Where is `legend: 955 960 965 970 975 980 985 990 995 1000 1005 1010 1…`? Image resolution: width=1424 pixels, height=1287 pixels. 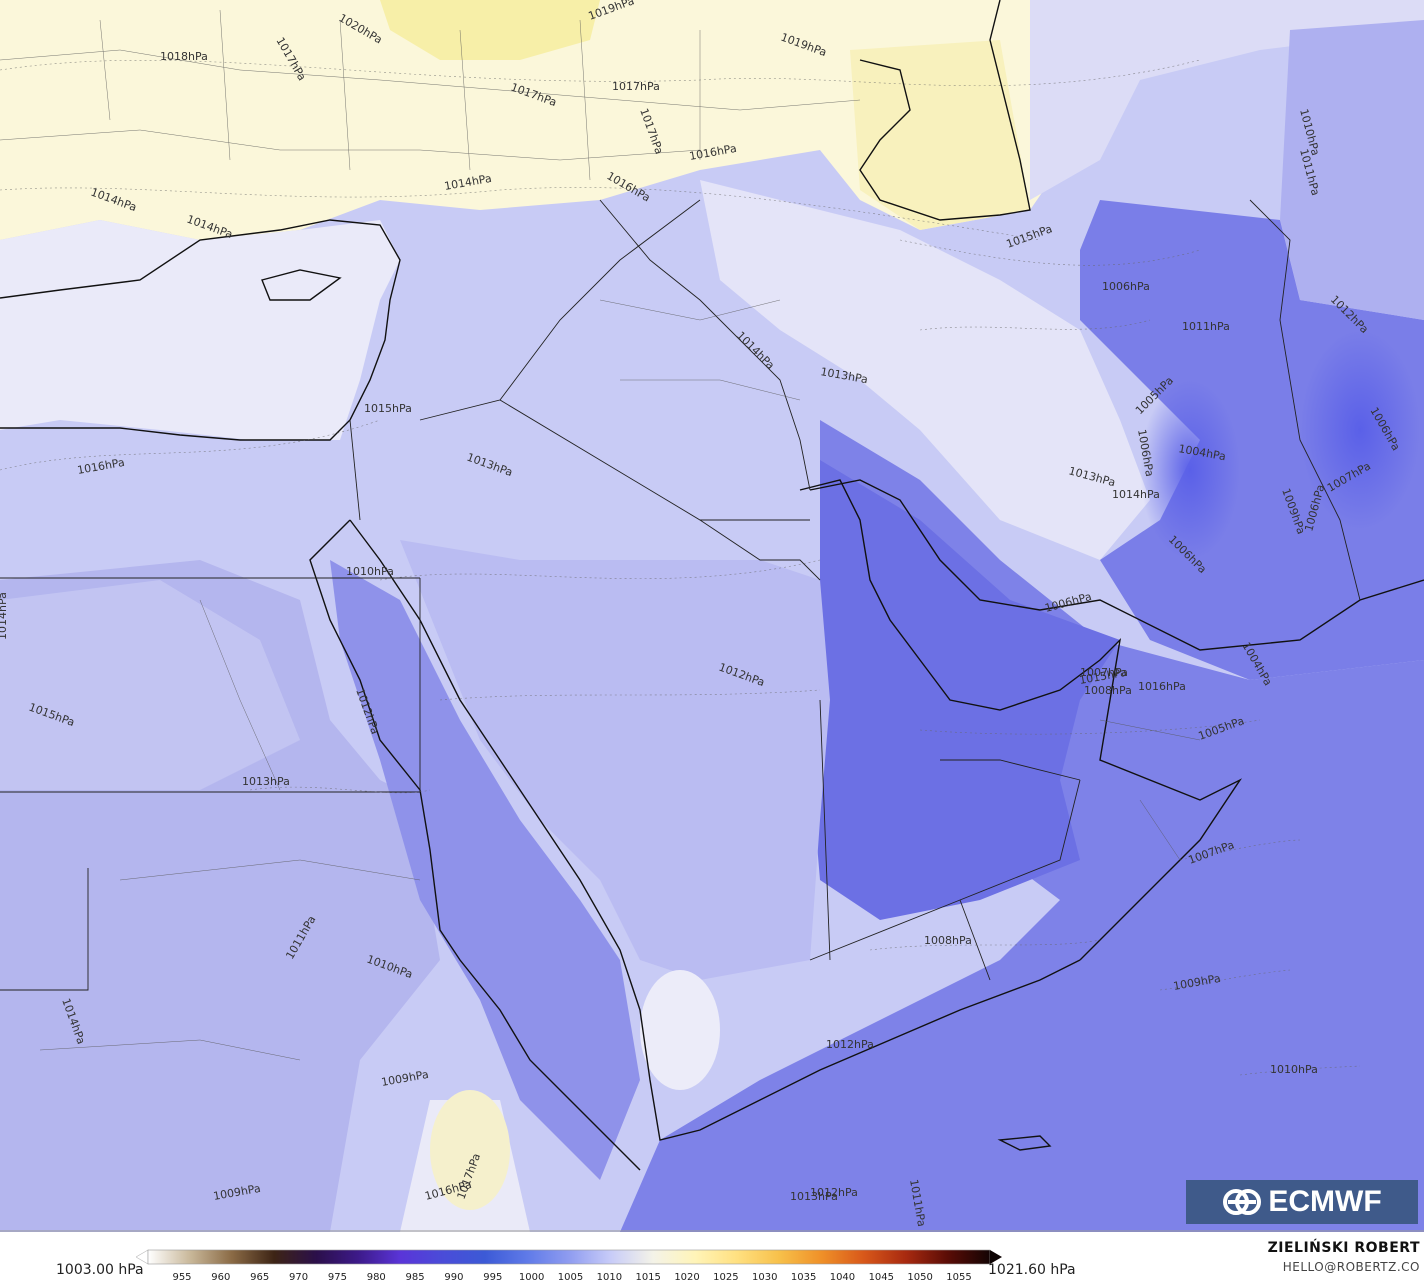
legend: 955 960 965 970 975 980 985 990 995 1000 1005 1010 1… is located at coordinates (712, 1259).